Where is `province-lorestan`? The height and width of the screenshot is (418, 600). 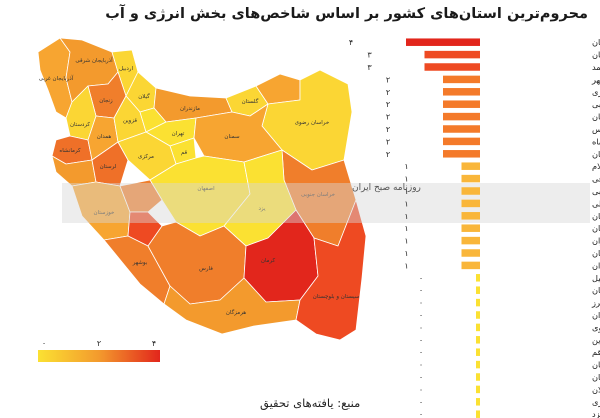 province-lorestan is located at coordinates (110, 164).